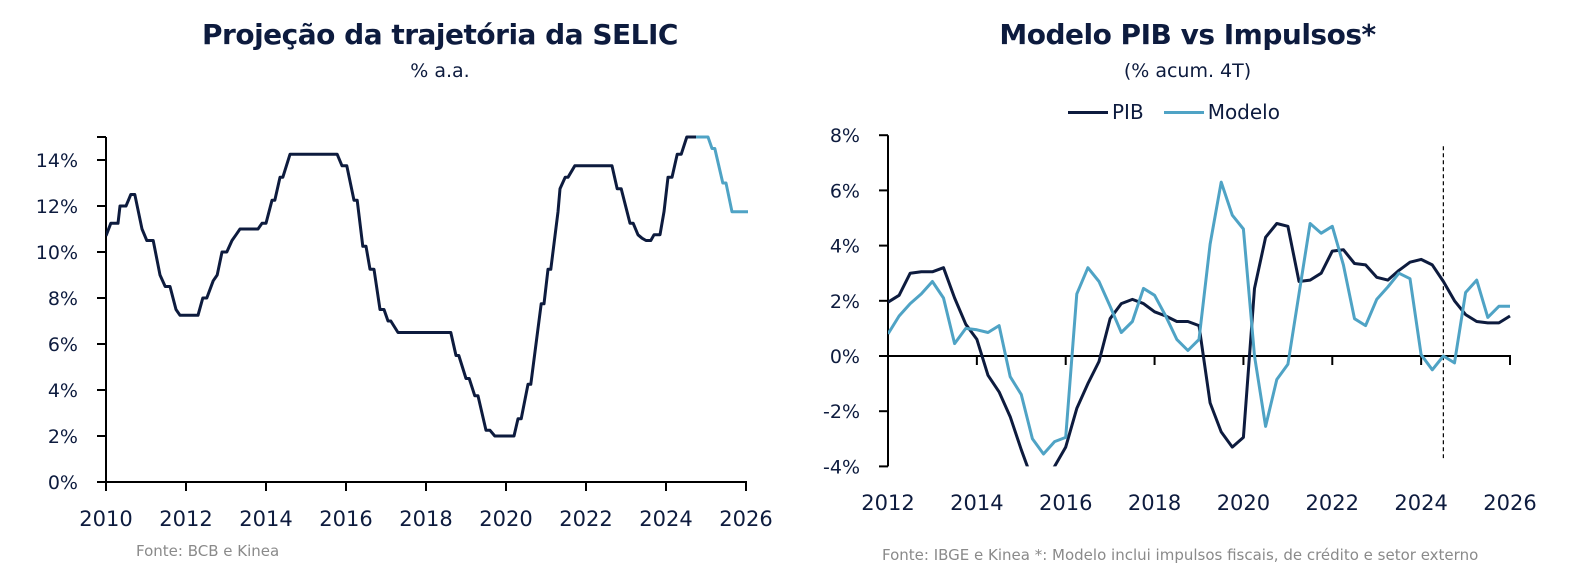 The width and height of the screenshot is (1575, 588). Describe the element at coordinates (1243, 112) in the screenshot. I see `legend-label-modelo: Modelo` at that location.